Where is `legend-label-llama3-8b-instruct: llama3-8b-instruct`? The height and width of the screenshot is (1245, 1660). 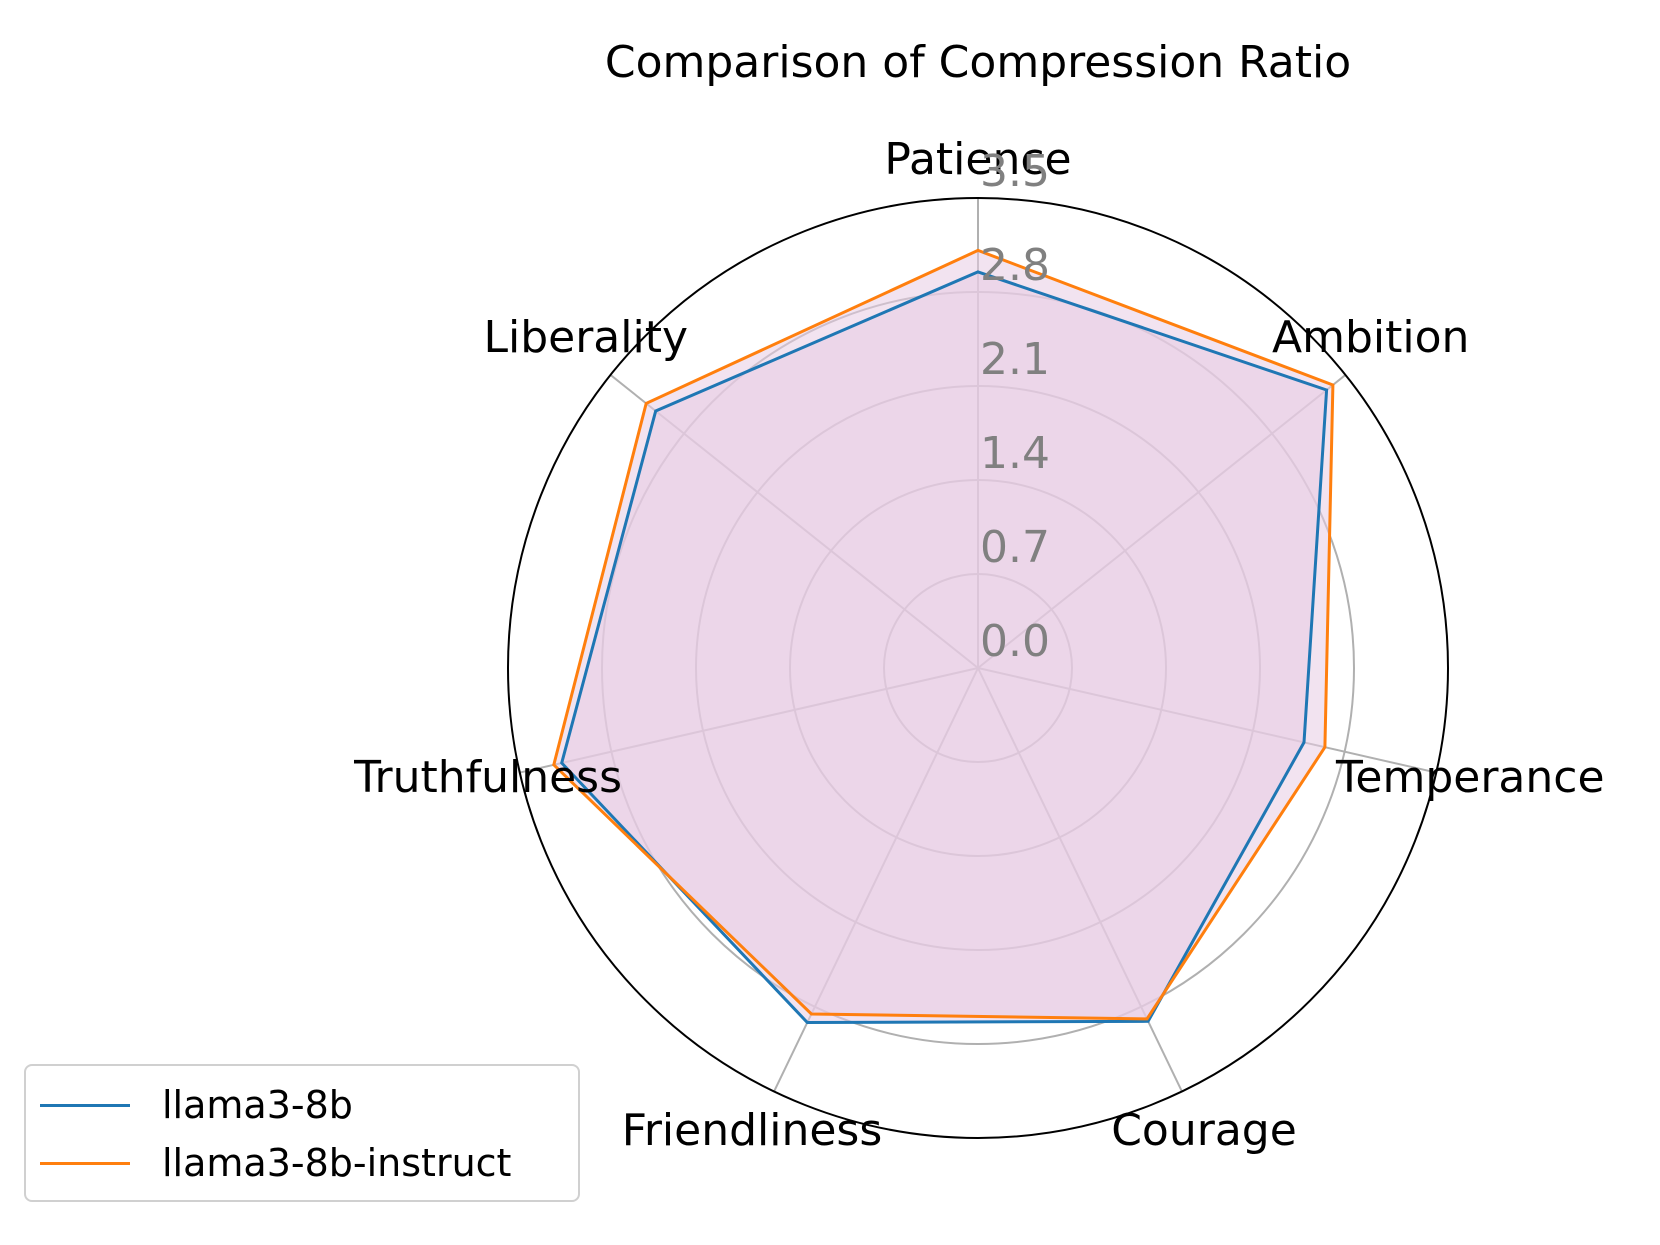 legend-label-llama3-8b-instruct: llama3-8b-instruct is located at coordinates (337, 1163).